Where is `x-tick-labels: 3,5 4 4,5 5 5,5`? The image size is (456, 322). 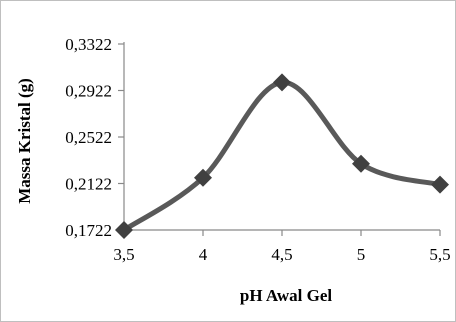
x-tick-labels: 3,5 4 4,5 5 5,5 is located at coordinates (281, 254).